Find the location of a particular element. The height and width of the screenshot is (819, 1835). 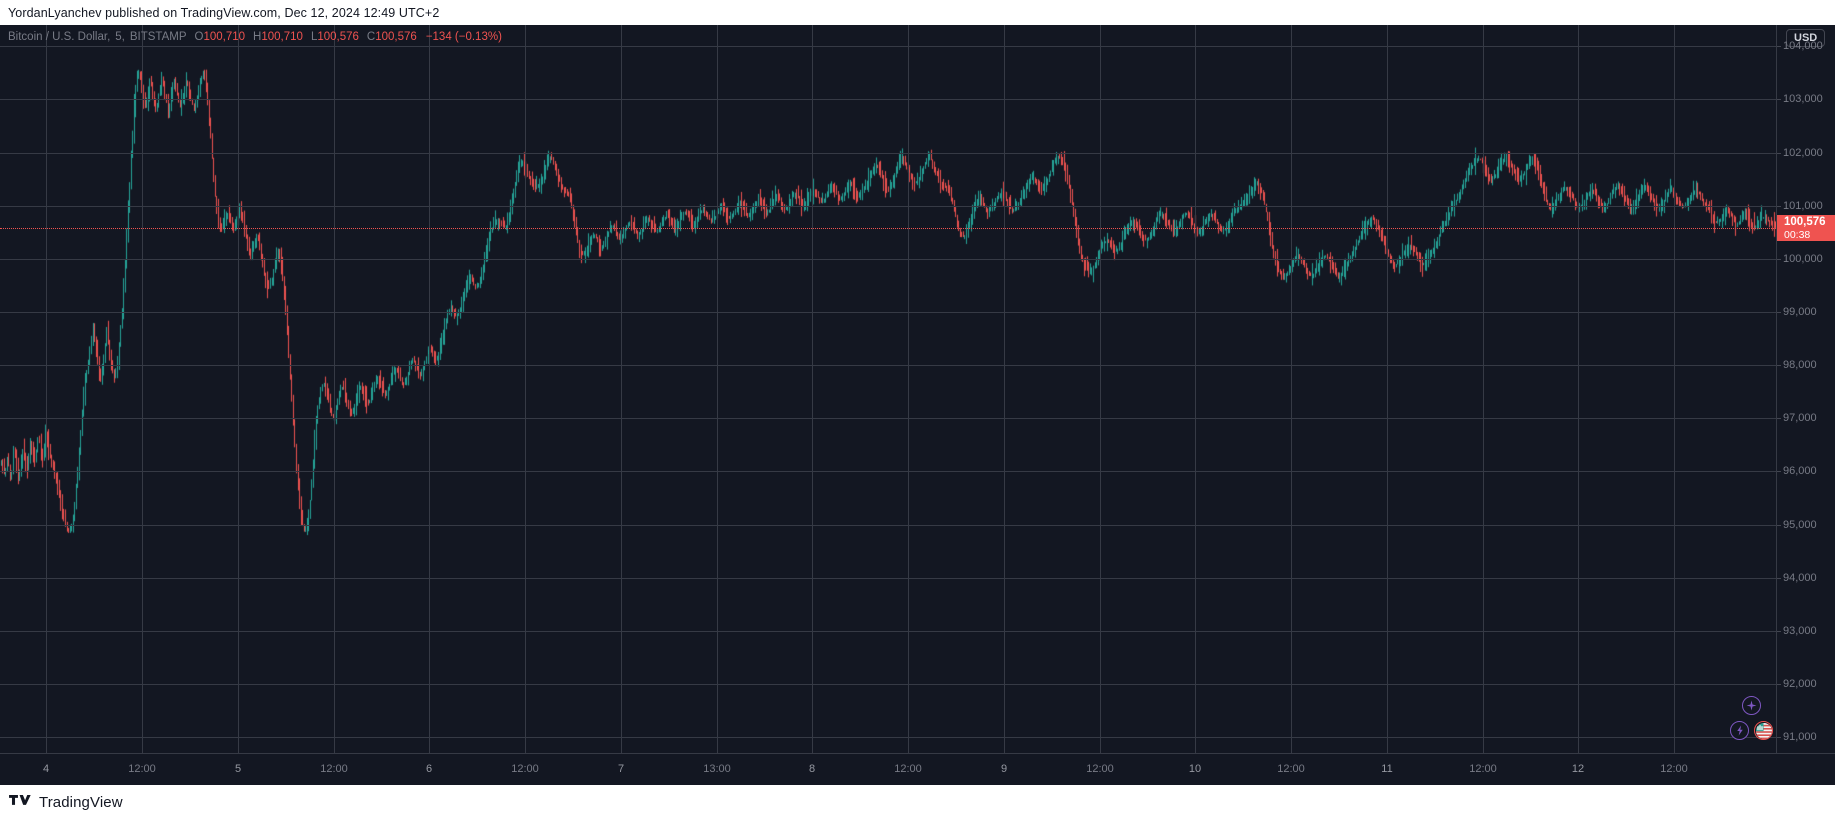

time-tick: 5 is located at coordinates (238, 769).